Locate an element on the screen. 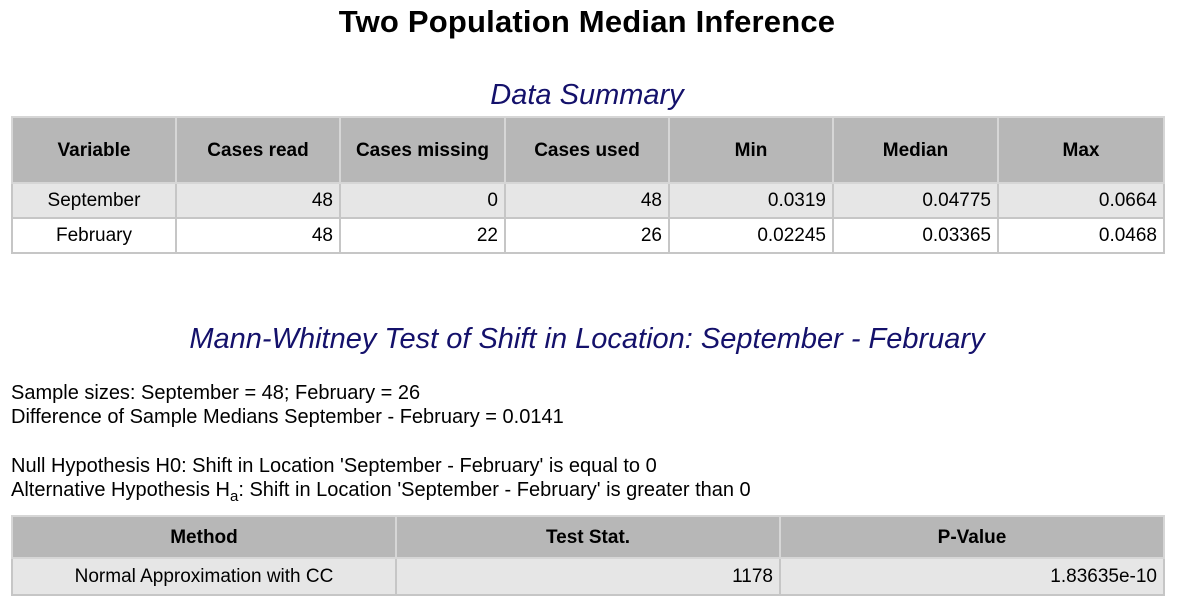 The width and height of the screenshot is (1187, 608). cell-p-value: 1.83635e-10 is located at coordinates (972, 576).